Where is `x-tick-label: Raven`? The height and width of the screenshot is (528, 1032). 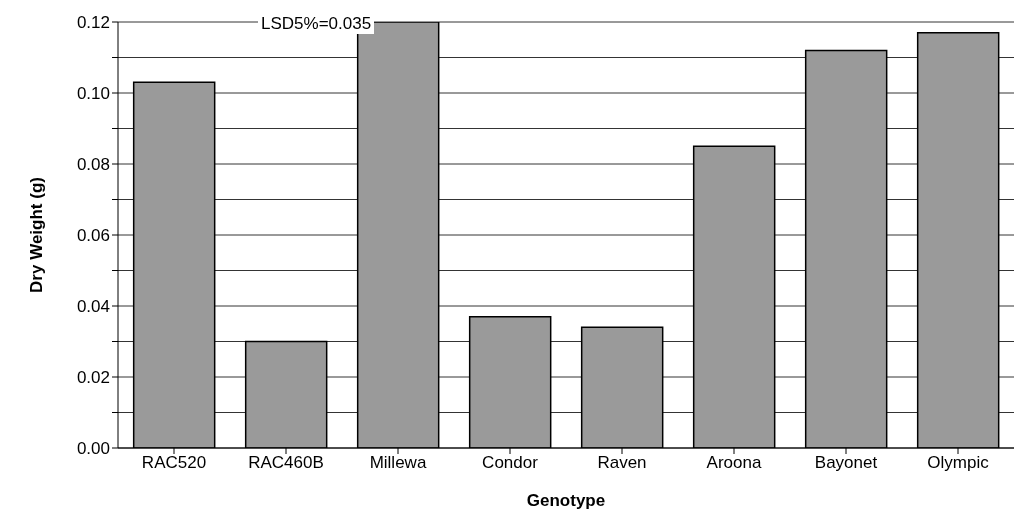 x-tick-label: Raven is located at coordinates (622, 463).